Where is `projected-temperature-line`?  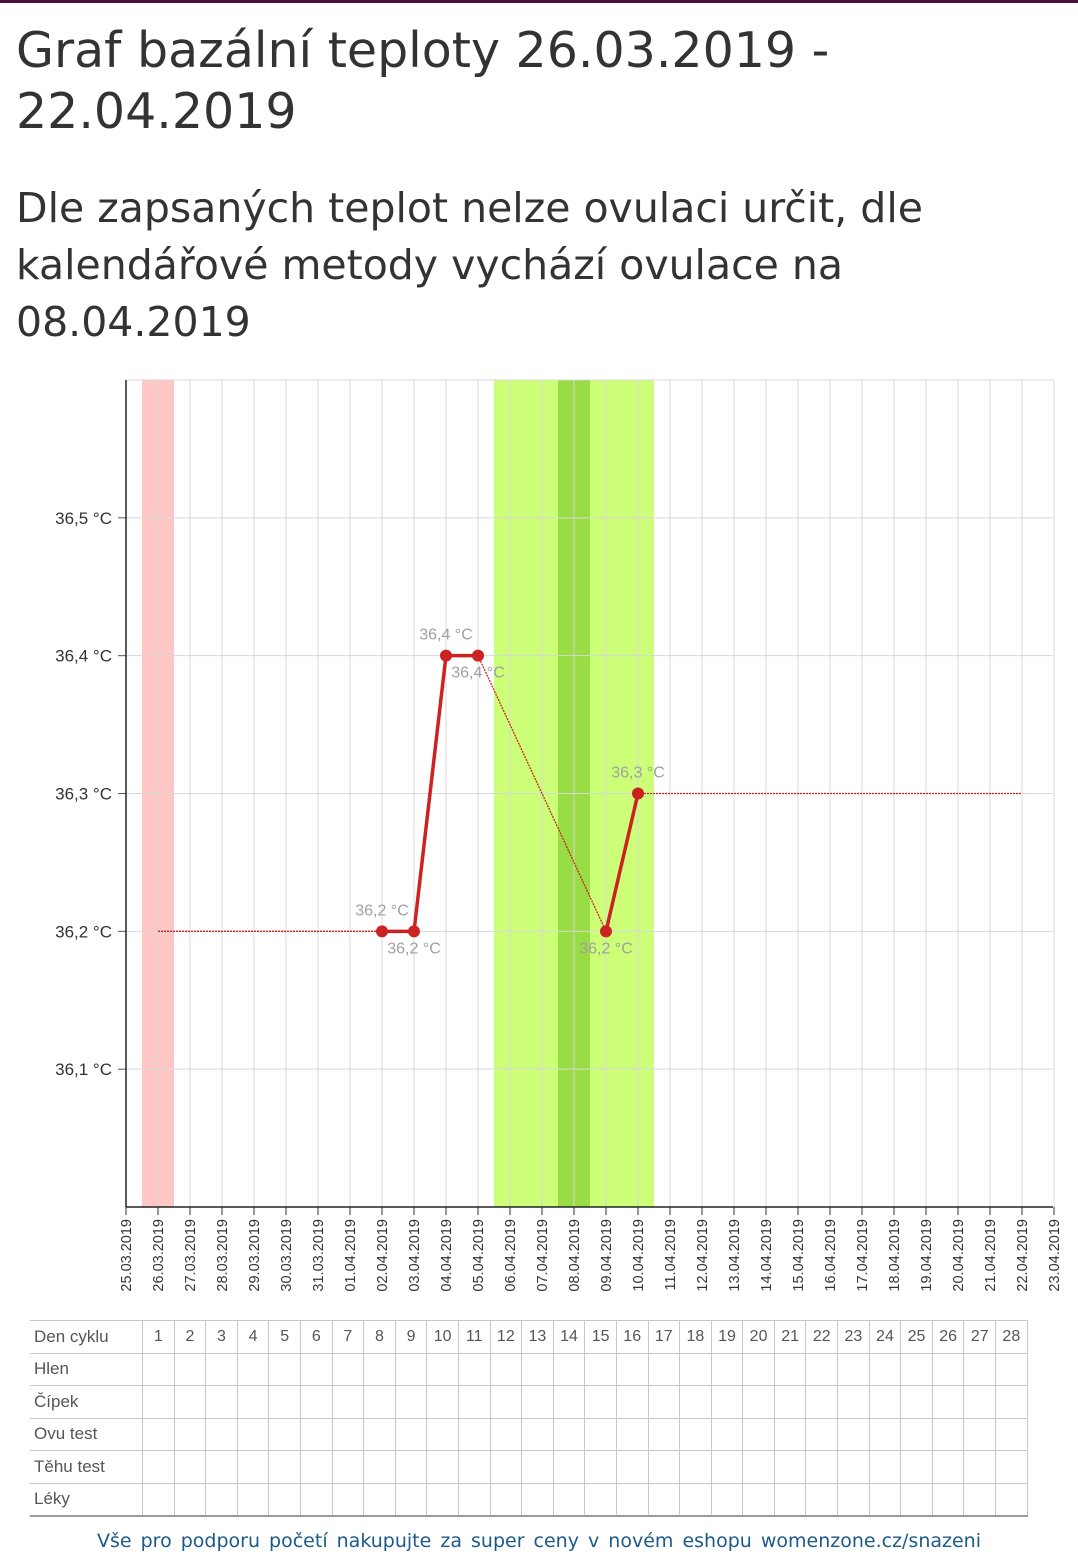
projected-temperature-line is located at coordinates (542, 793).